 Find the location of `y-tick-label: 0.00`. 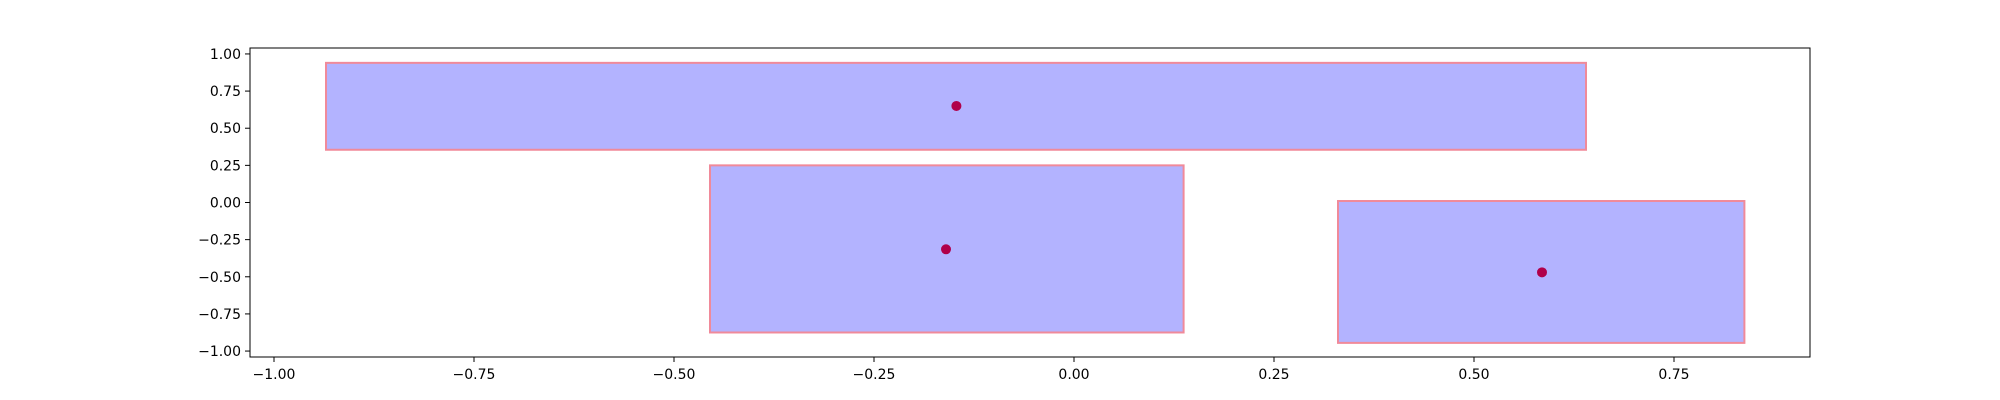

y-tick-label: 0.00 is located at coordinates (225, 204).